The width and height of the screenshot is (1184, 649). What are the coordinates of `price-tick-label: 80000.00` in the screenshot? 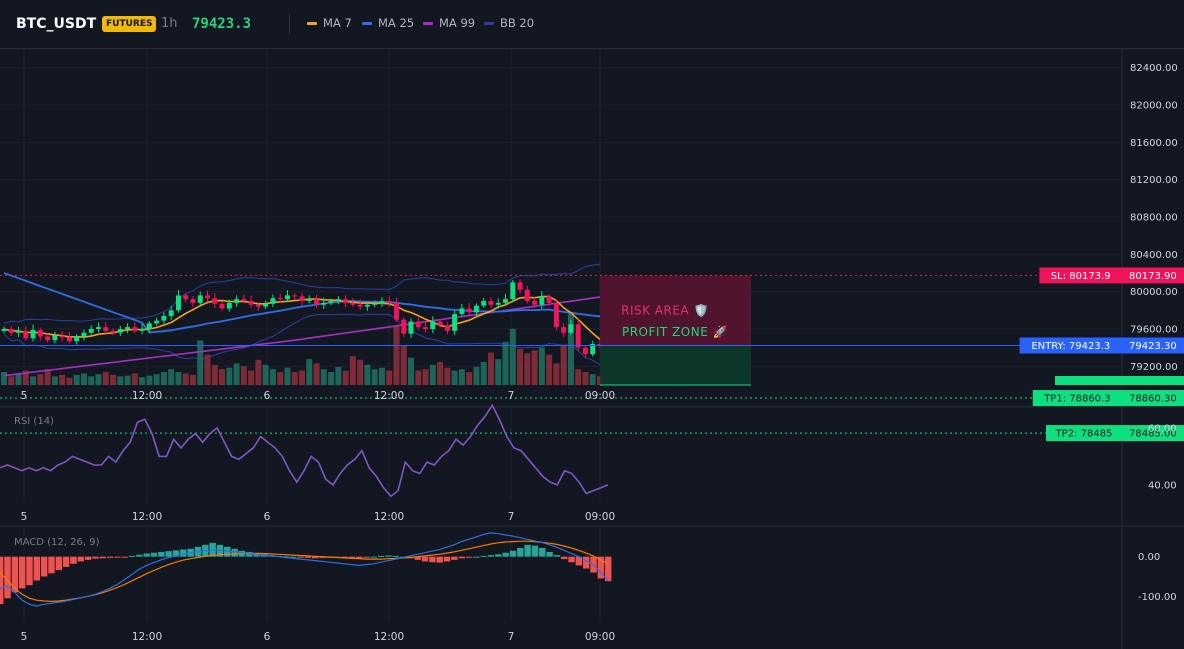 It's located at (1154, 292).